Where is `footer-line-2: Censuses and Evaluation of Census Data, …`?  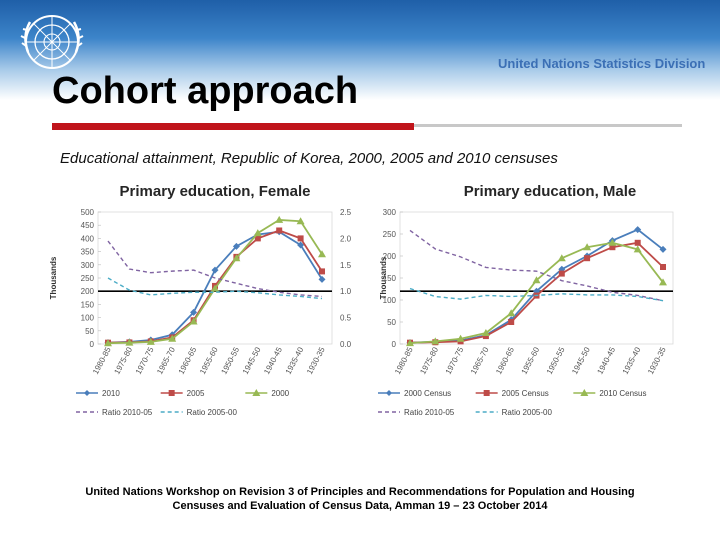
footer-line-2: Censuses and Evaluation of Census Data, … is located at coordinates (360, 506).